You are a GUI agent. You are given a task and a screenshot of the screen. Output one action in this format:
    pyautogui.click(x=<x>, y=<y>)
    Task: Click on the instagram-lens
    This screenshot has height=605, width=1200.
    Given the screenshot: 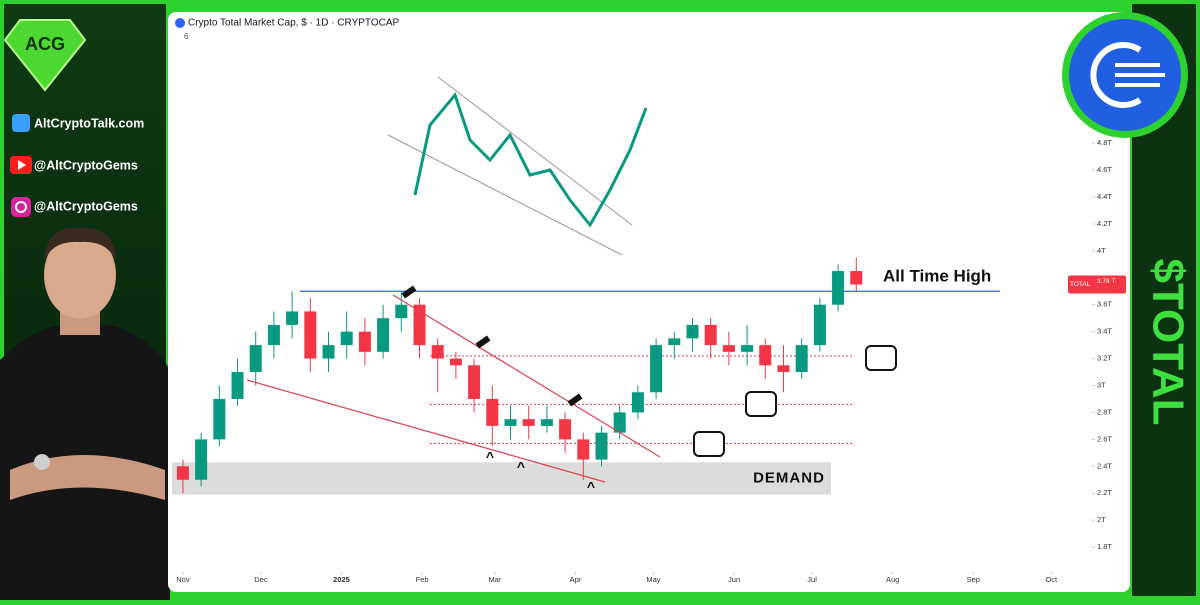 What is the action you would take?
    pyautogui.click(x=21, y=207)
    